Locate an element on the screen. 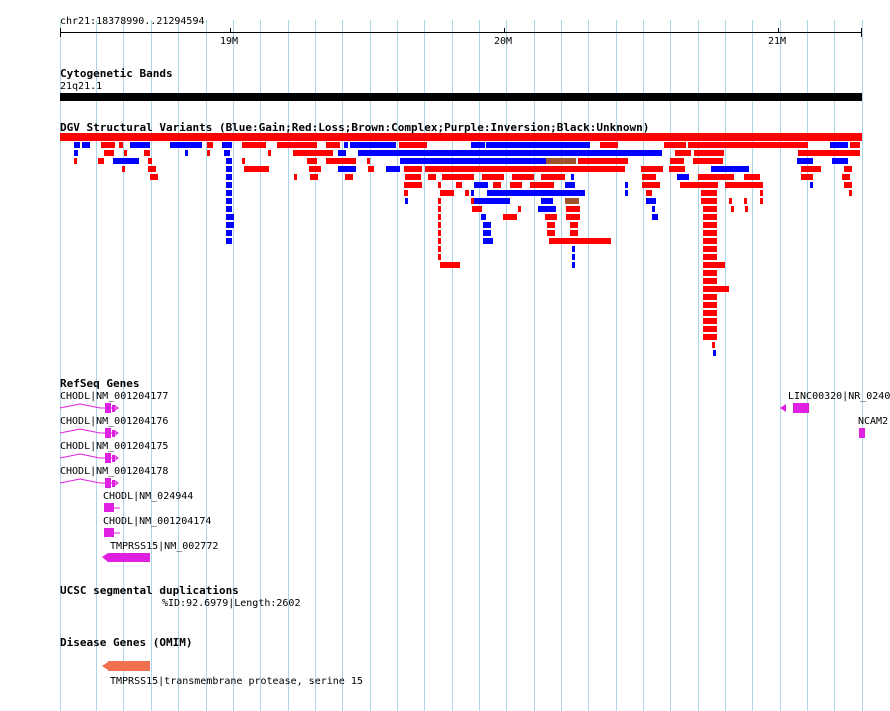 This screenshot has width=890, height=711. gene-label: CHODL|NM_024944 is located at coordinates (148, 496).